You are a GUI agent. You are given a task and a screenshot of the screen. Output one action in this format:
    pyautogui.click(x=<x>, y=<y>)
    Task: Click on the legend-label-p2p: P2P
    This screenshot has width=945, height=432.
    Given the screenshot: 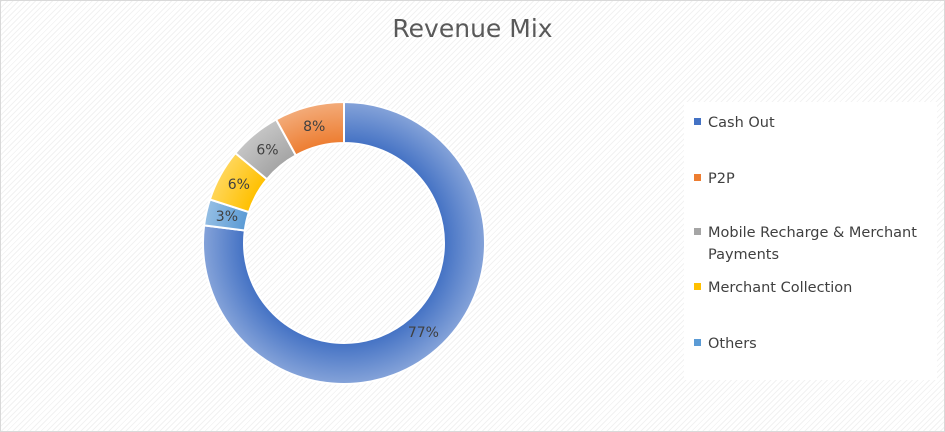 What is the action you would take?
    pyautogui.click(x=721, y=179)
    